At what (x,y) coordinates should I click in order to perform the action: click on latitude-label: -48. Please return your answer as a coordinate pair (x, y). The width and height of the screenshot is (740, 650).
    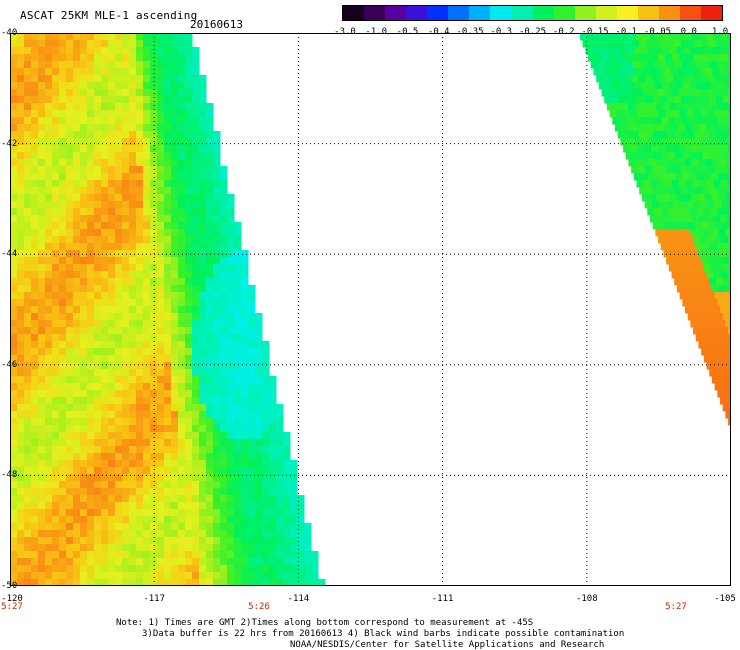
    Looking at the image, I should click on (9, 475).